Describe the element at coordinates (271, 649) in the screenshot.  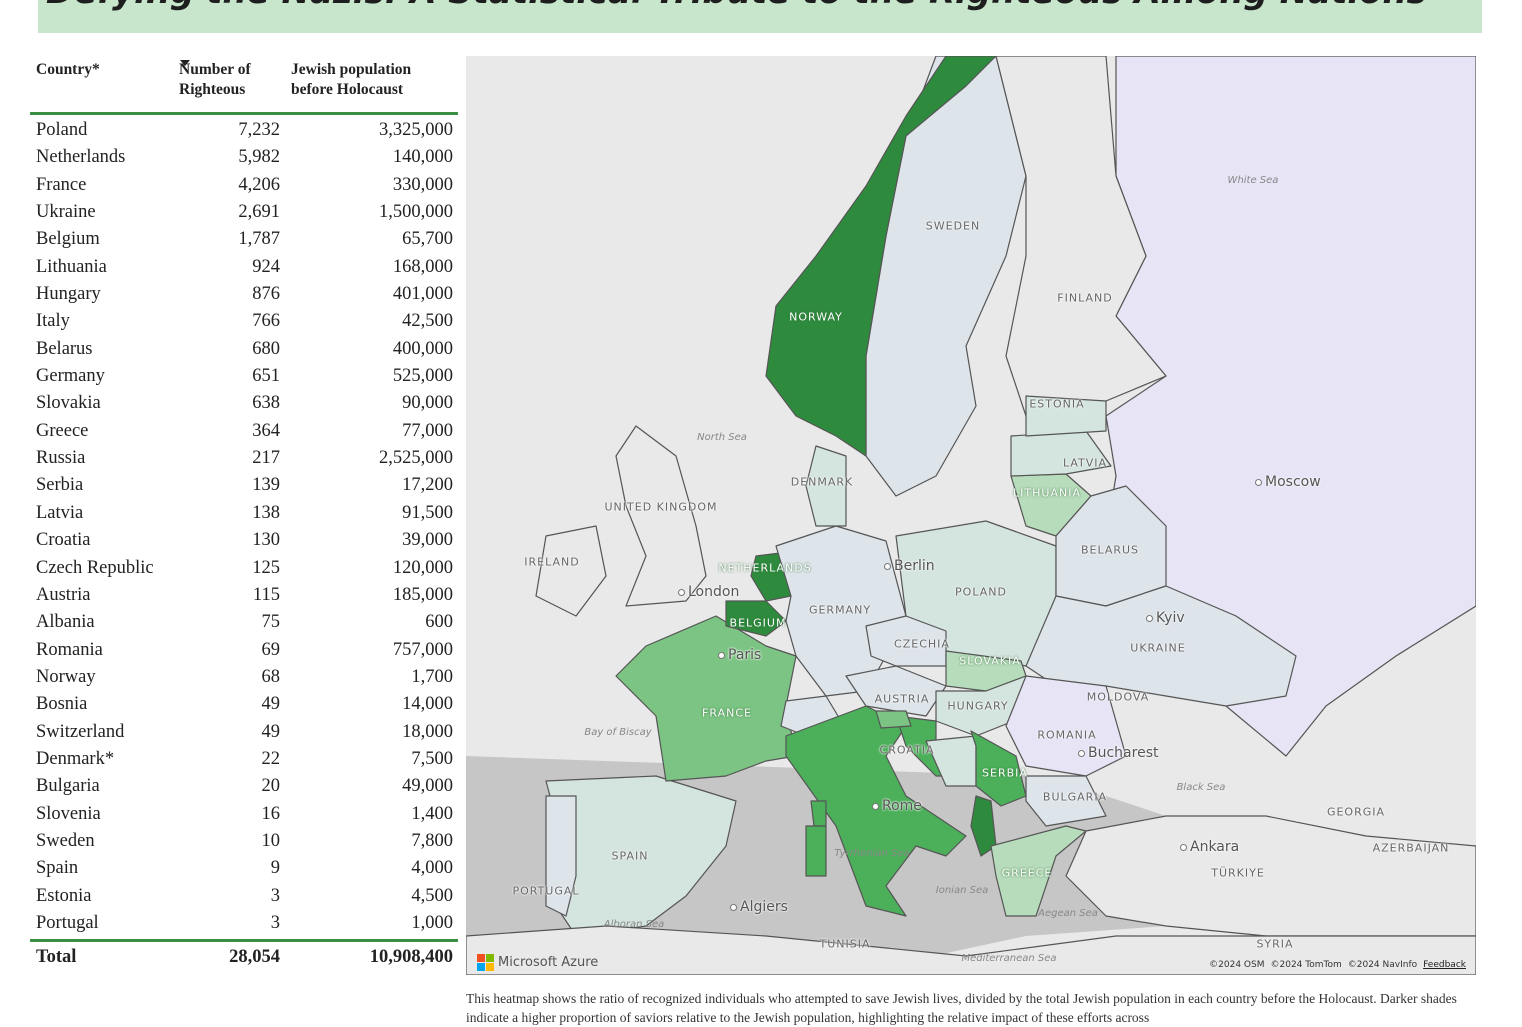
I see `cell-righteous: 69` at that location.